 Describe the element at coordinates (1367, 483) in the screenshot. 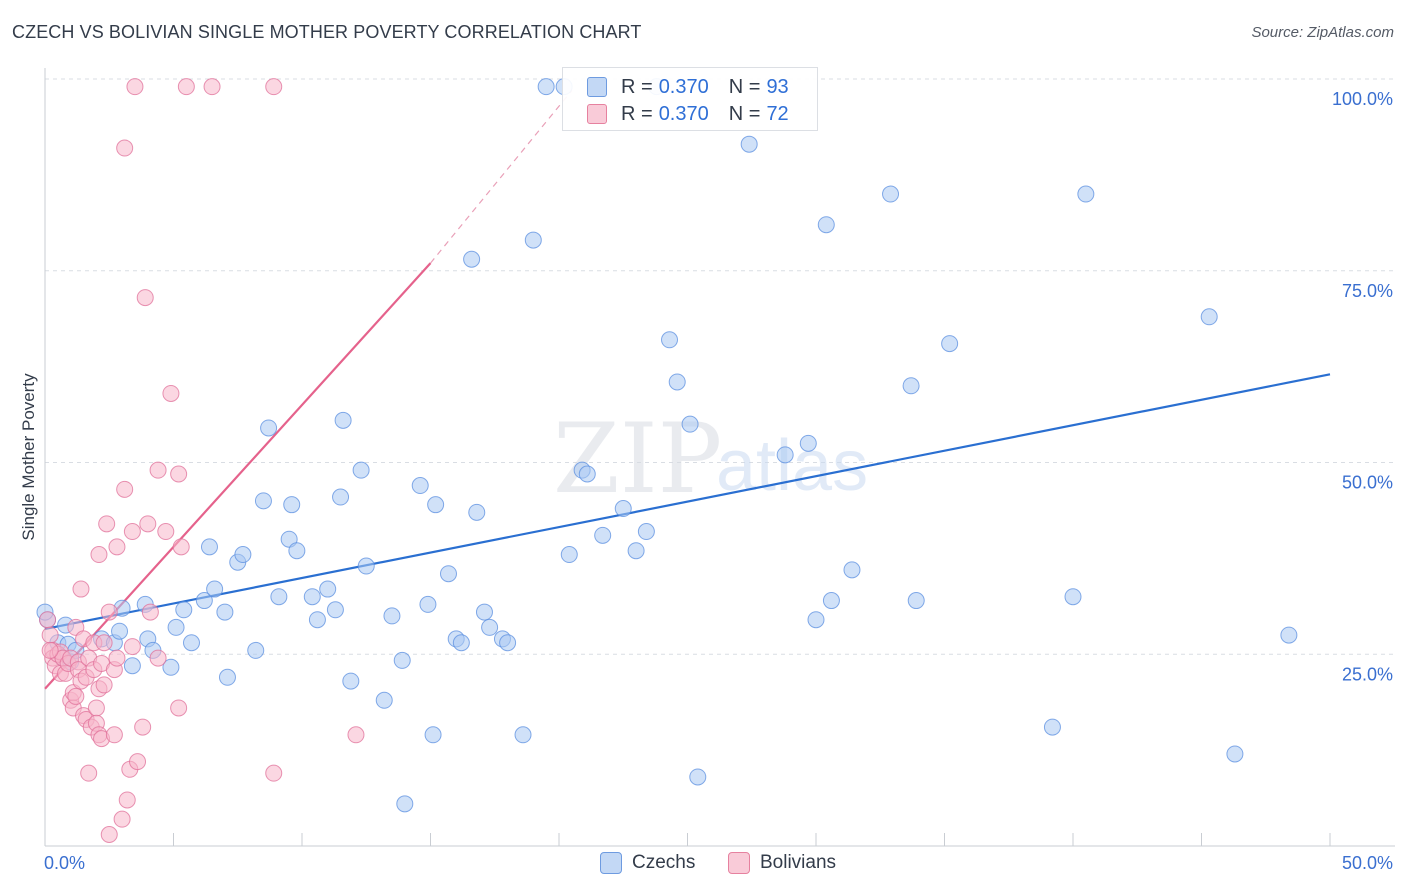

I see `y-tick-label: 50.0%` at that location.